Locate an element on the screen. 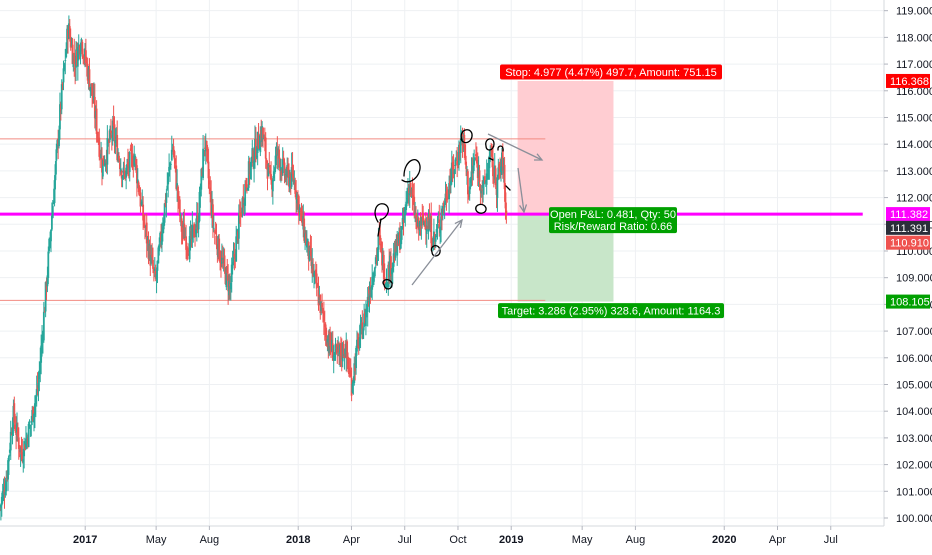 The height and width of the screenshot is (555, 932). drop-arrow is located at coordinates (522, 190).